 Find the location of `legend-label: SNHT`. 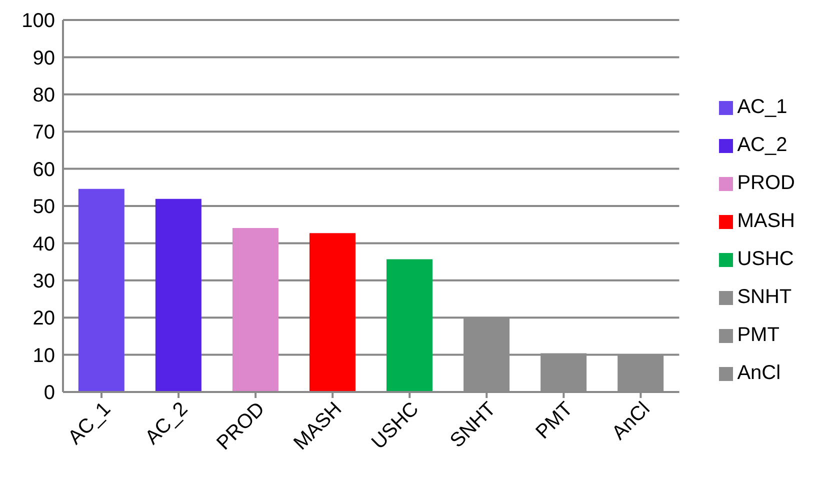

legend-label: SNHT is located at coordinates (764, 297).